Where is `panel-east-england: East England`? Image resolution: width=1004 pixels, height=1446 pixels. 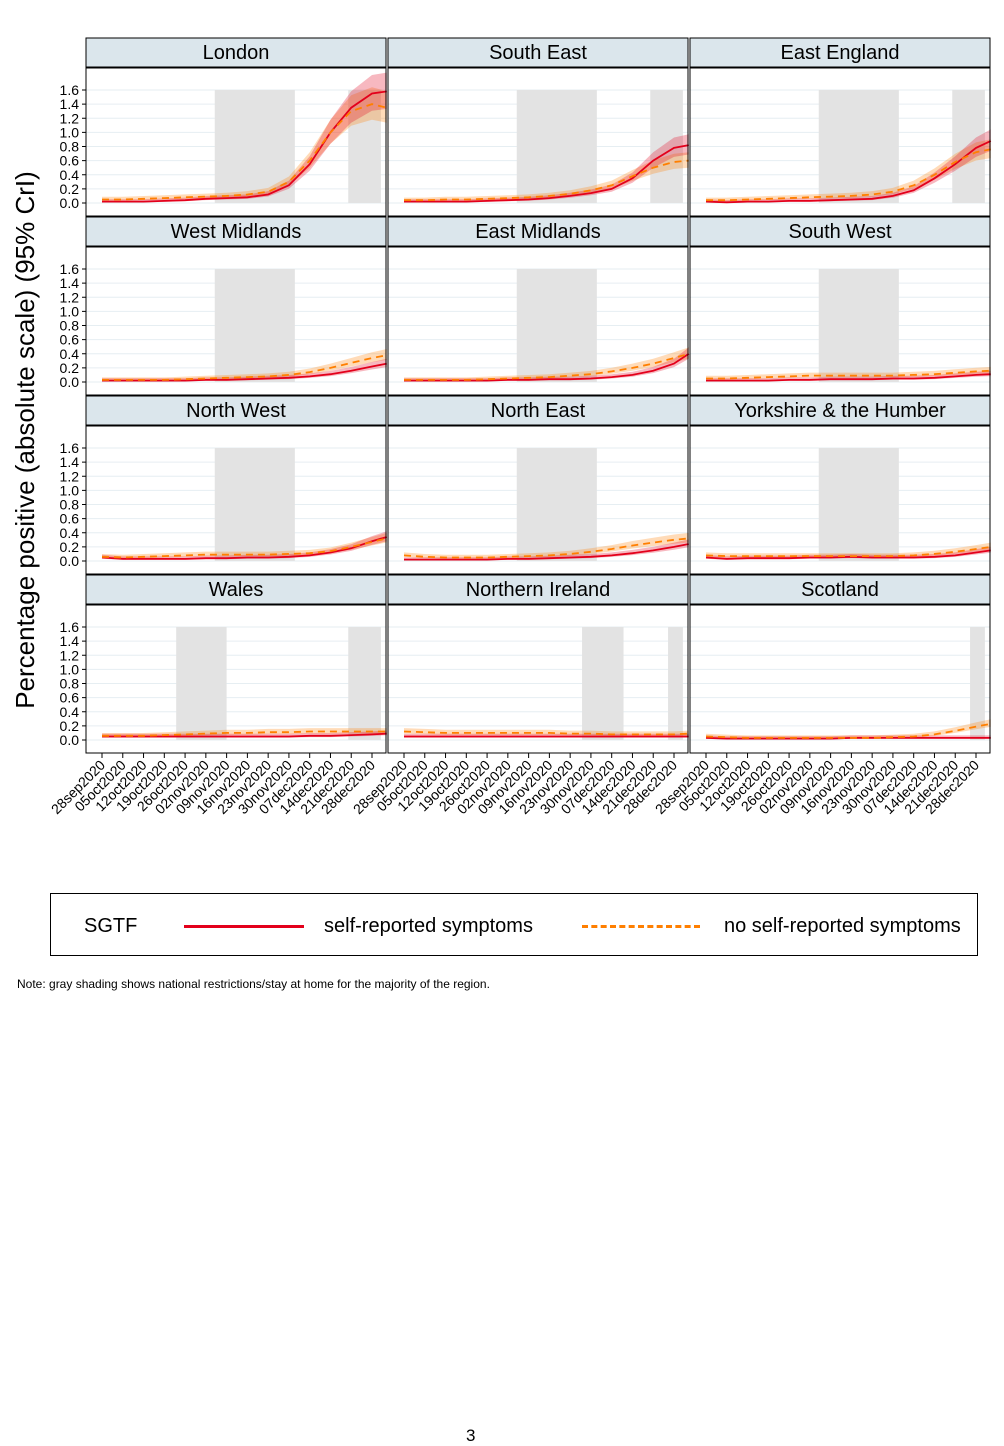 panel-east-england: East England is located at coordinates (840, 127).